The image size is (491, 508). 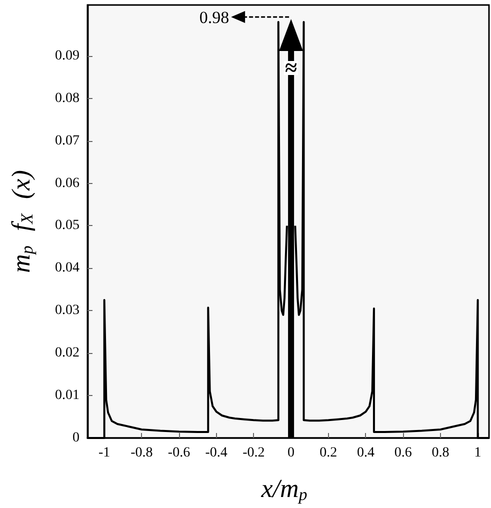 What do you see at coordinates (67, 140) in the screenshot?
I see `y-tick-label: 0.07` at bounding box center [67, 140].